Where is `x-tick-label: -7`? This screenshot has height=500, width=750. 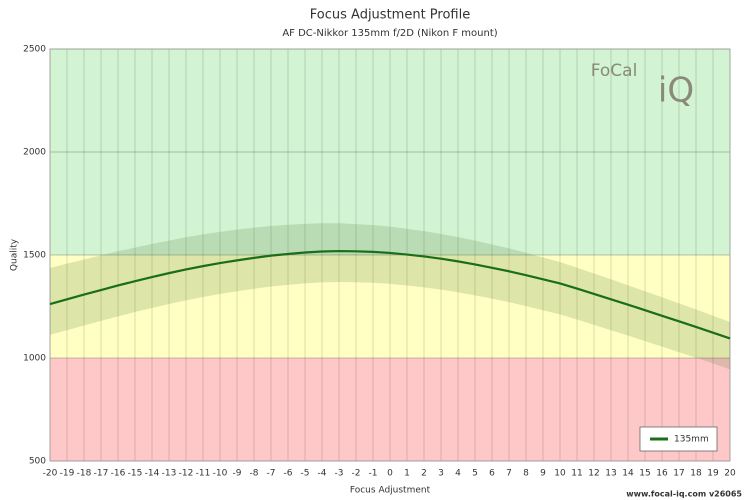 x-tick-label: -7 is located at coordinates (271, 474).